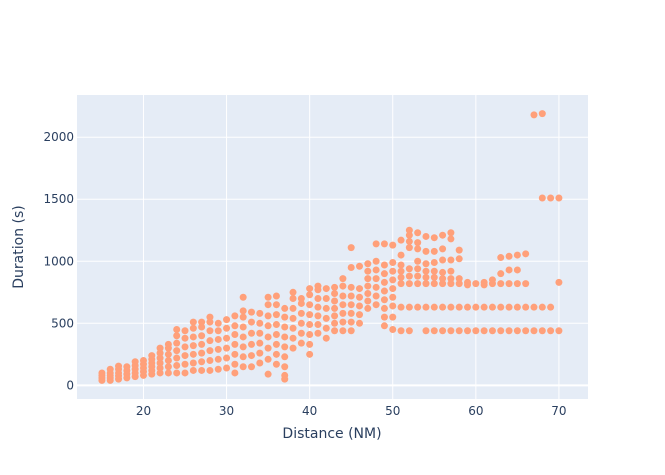 The width and height of the screenshot is (665, 475). Describe the element at coordinates (475, 411) in the screenshot. I see `x-tick-label: 60` at that location.